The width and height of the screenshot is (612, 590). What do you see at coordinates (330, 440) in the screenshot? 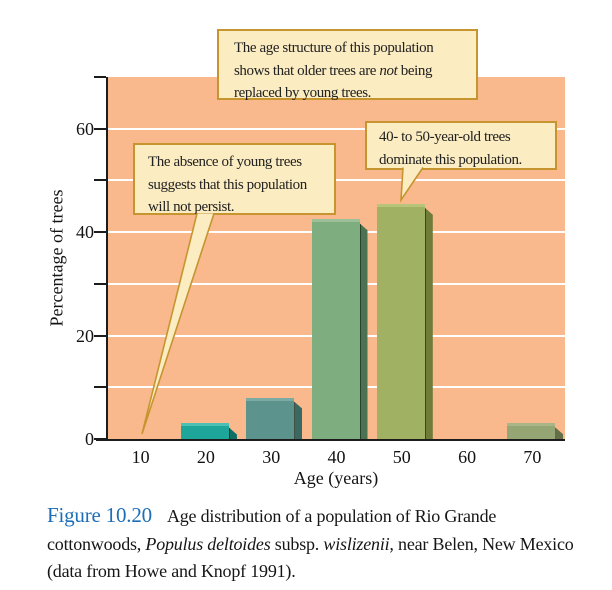
I see `x-axis-line` at bounding box center [330, 440].